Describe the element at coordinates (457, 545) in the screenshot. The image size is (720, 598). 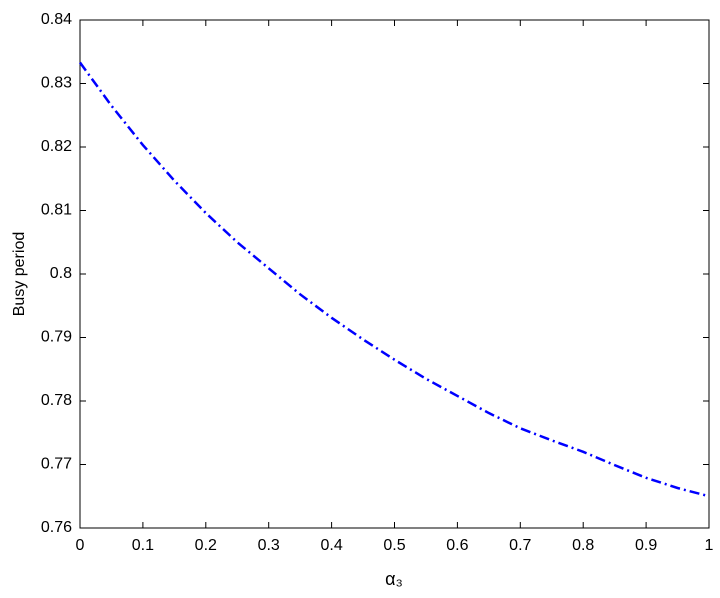
I see `x-tick-label: 0.6` at that location.